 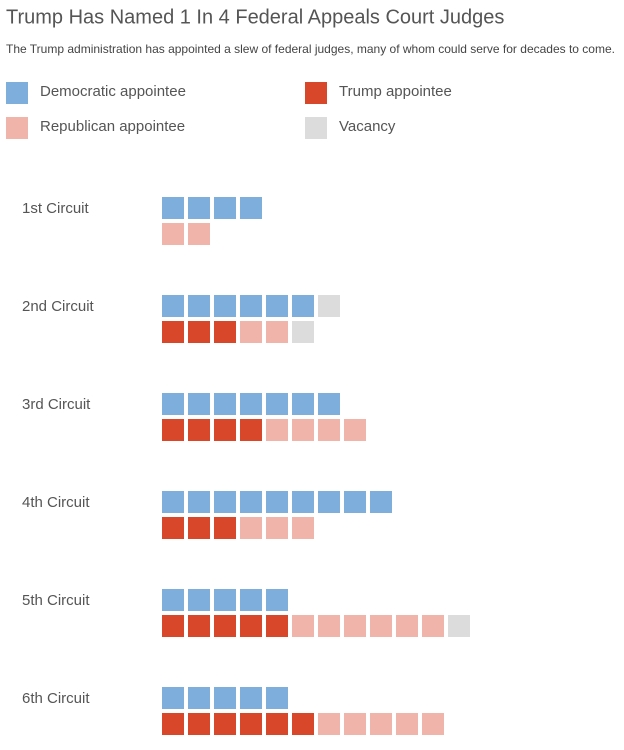 What do you see at coordinates (112, 126) in the screenshot?
I see `legend-label: Republican appointee` at bounding box center [112, 126].